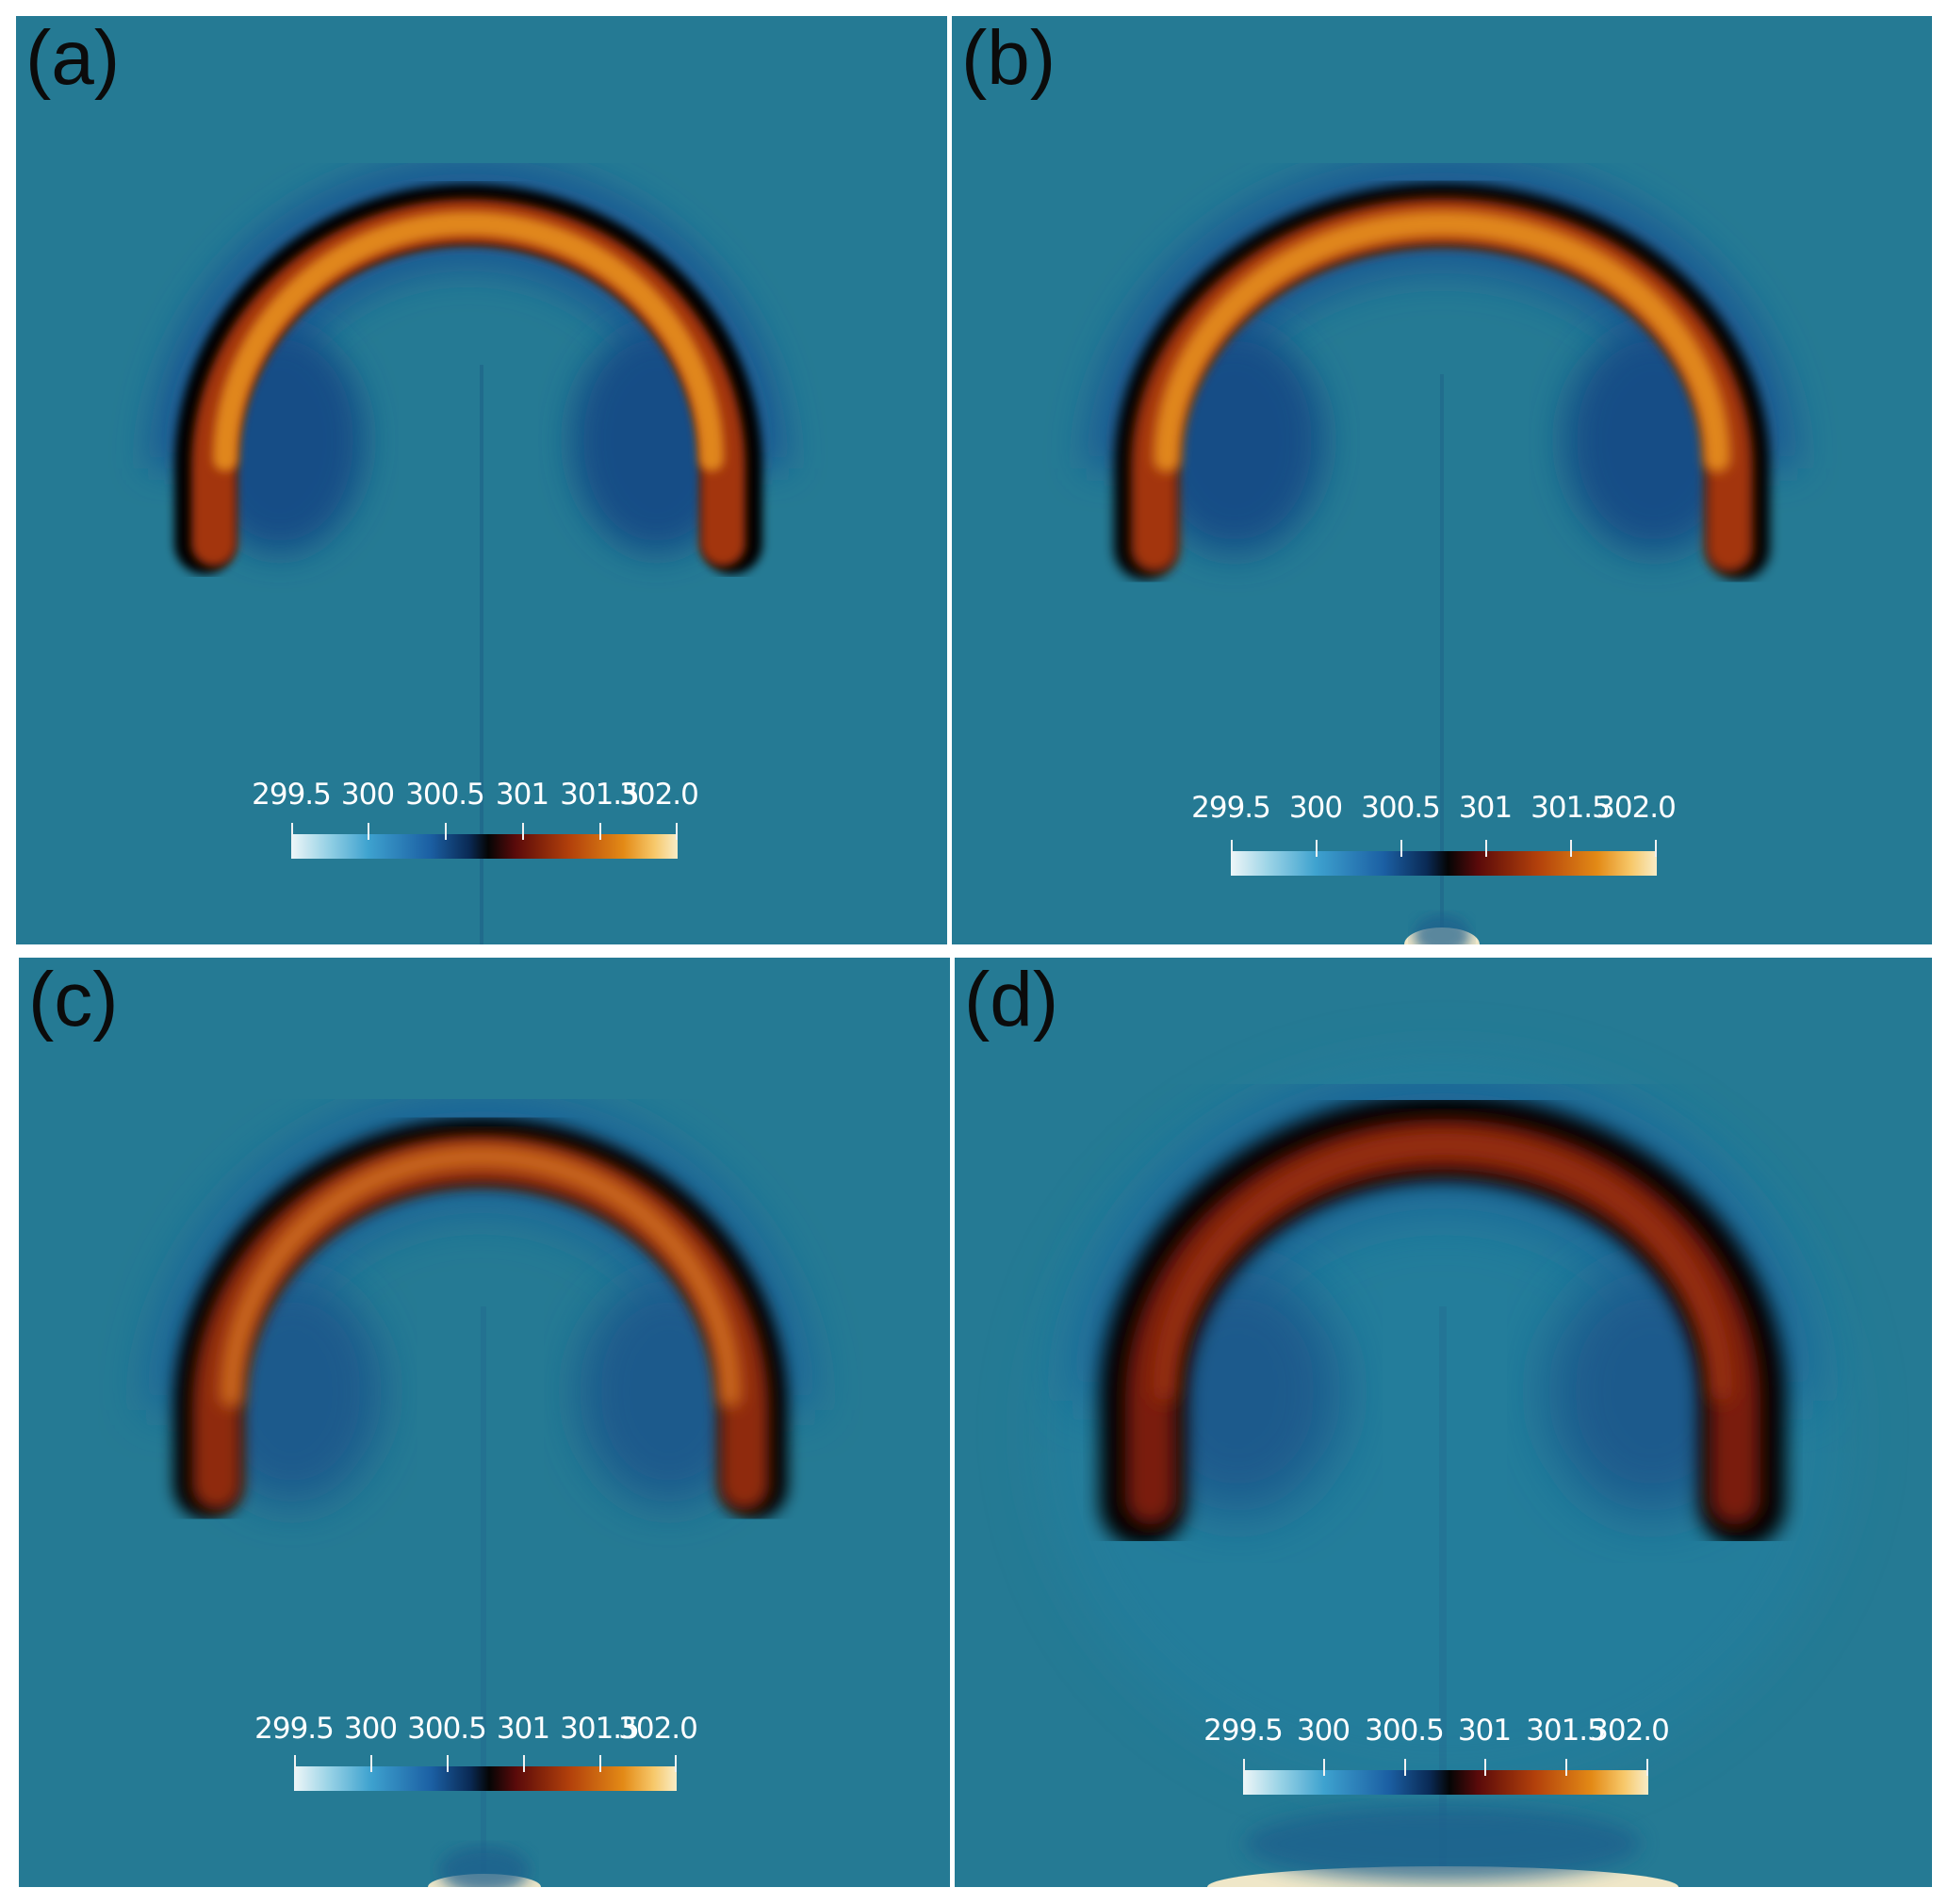  I want to click on colorbar-a: 299.5 300 300.5 301 301.5 302.0, so click(484, 818).